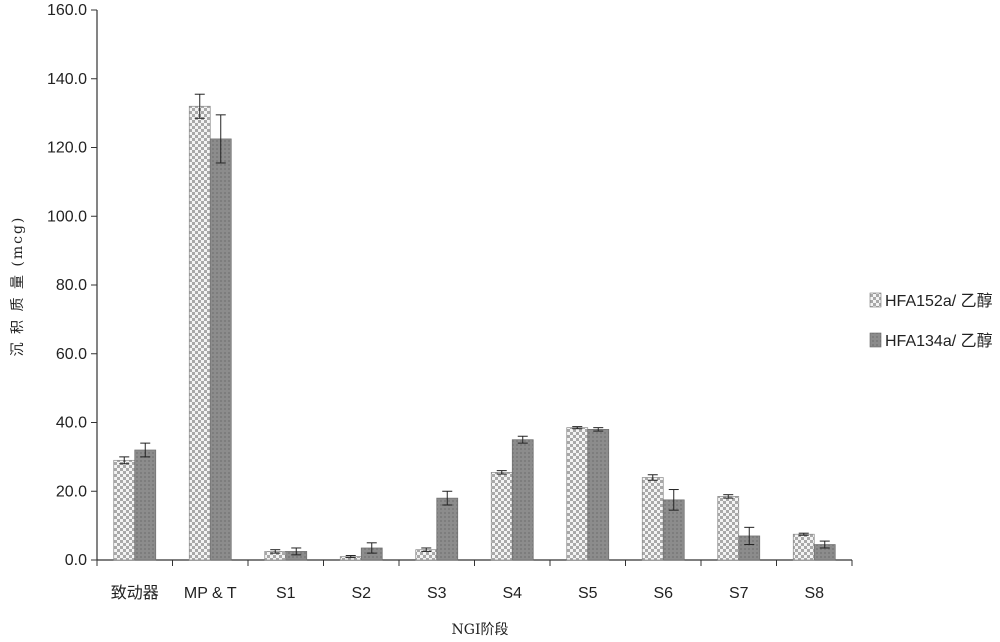 The height and width of the screenshot is (642, 1000). Describe the element at coordinates (71, 491) in the screenshot. I see `y-tick-label: 20.0` at that location.